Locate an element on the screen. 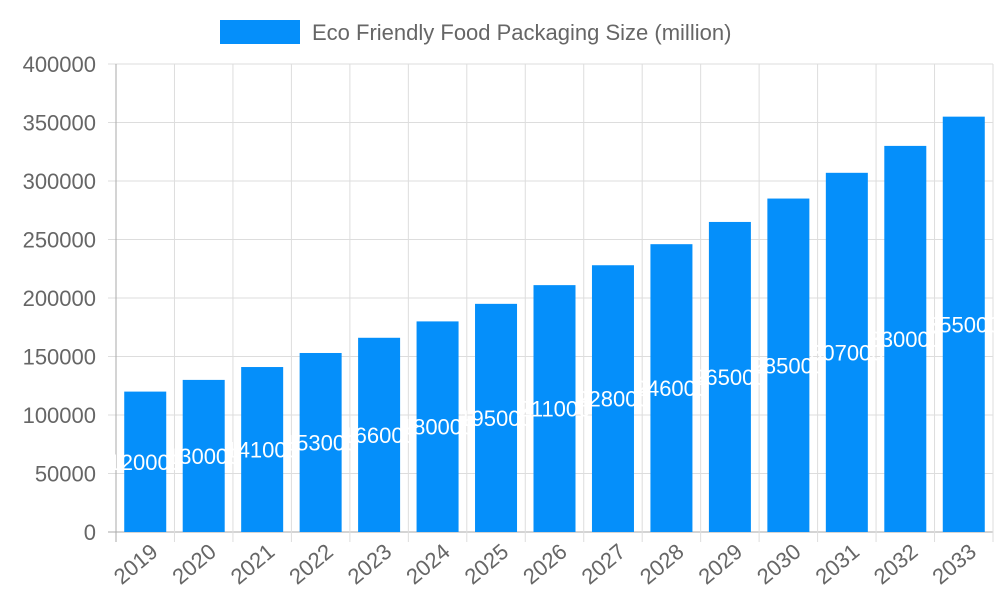 Image resolution: width=1000 pixels, height=600 pixels. x-tick-label: 2026 is located at coordinates (545, 564).